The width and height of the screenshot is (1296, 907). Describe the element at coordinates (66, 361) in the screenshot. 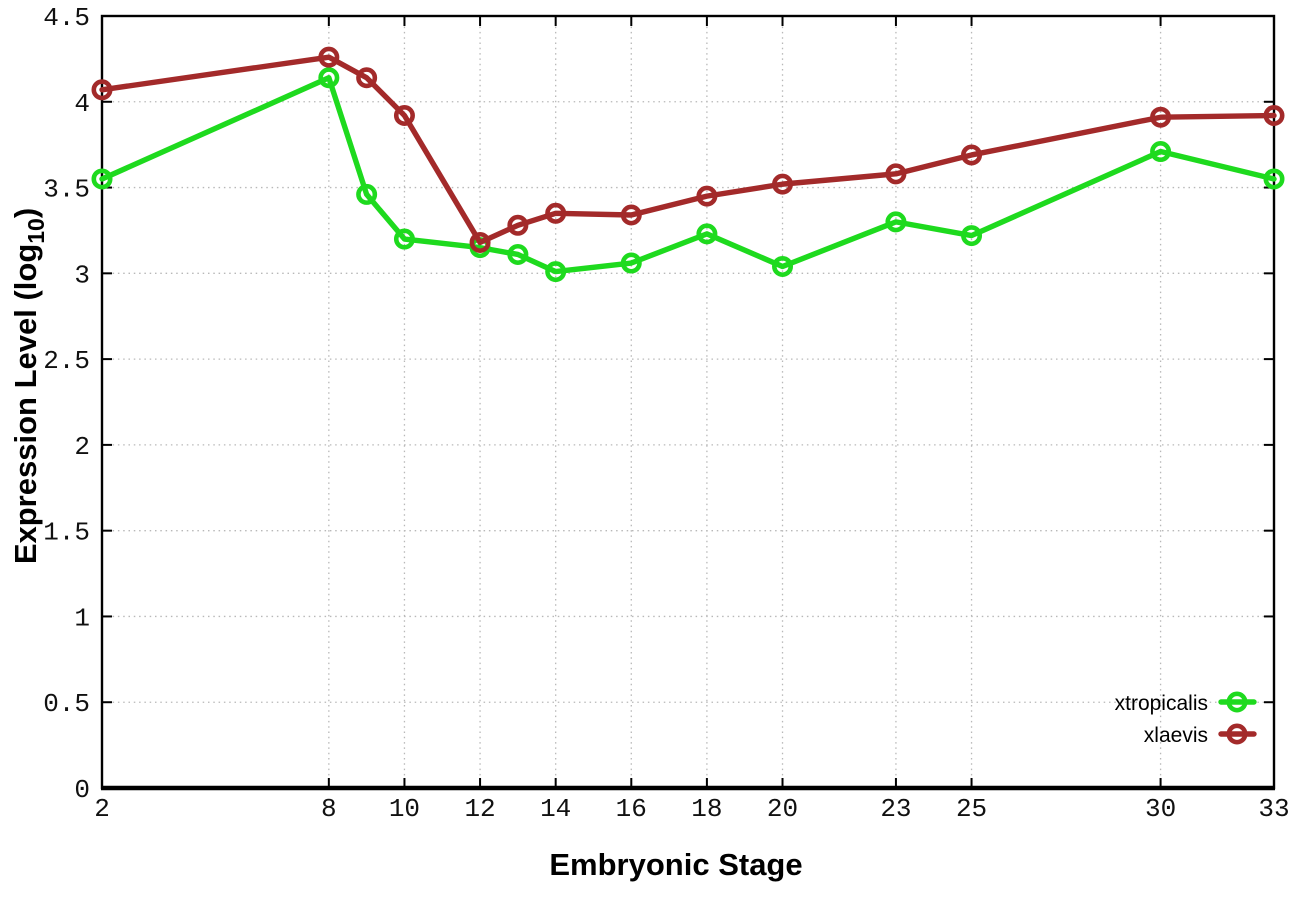

I see `y-tick-label-2.5: 2.5` at that location.